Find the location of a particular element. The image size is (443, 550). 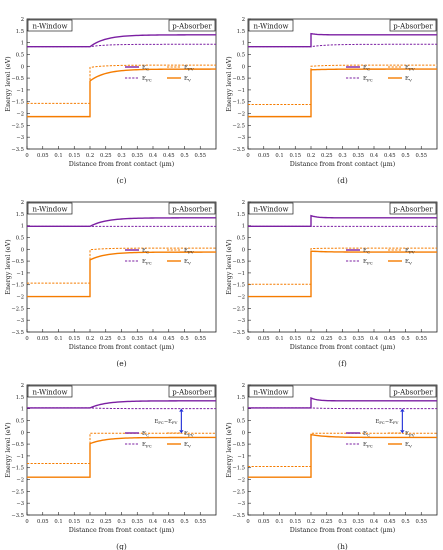

y-tick-label: 1 is located at coordinates (243, 44).